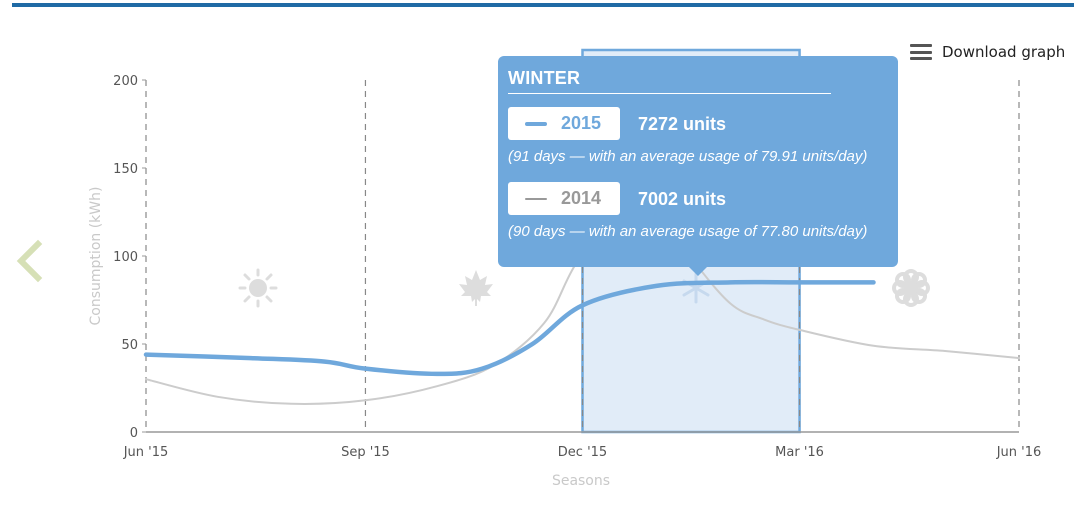 This screenshot has height=525, width=1074. What do you see at coordinates (682, 199) in the screenshot?
I see `units-2014: 7002 units` at bounding box center [682, 199].